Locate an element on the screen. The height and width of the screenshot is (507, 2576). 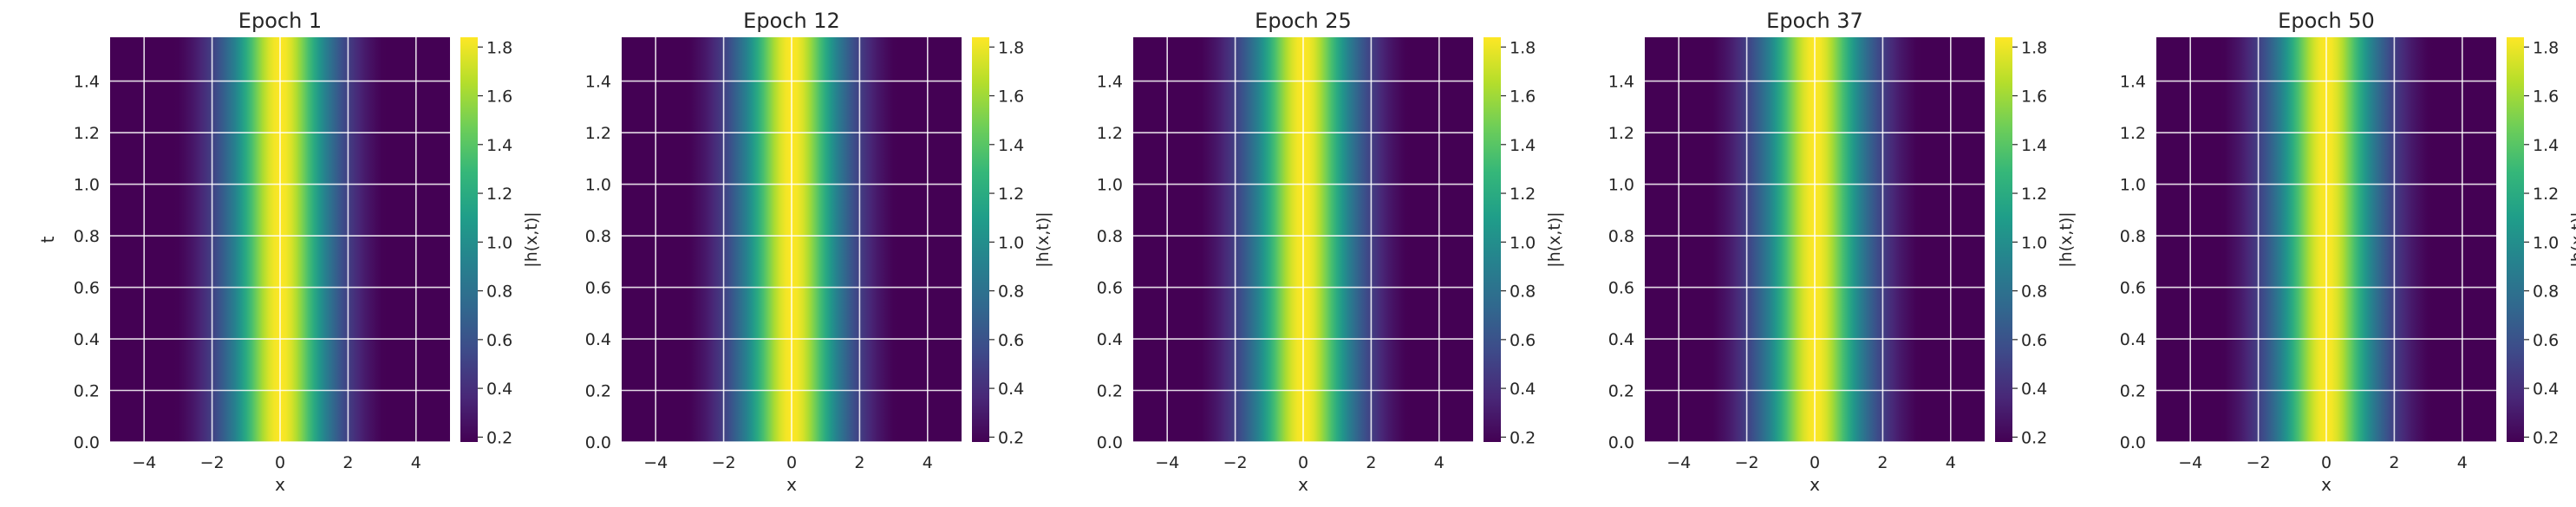
chart-title: Epoch 1 is located at coordinates (280, 21).